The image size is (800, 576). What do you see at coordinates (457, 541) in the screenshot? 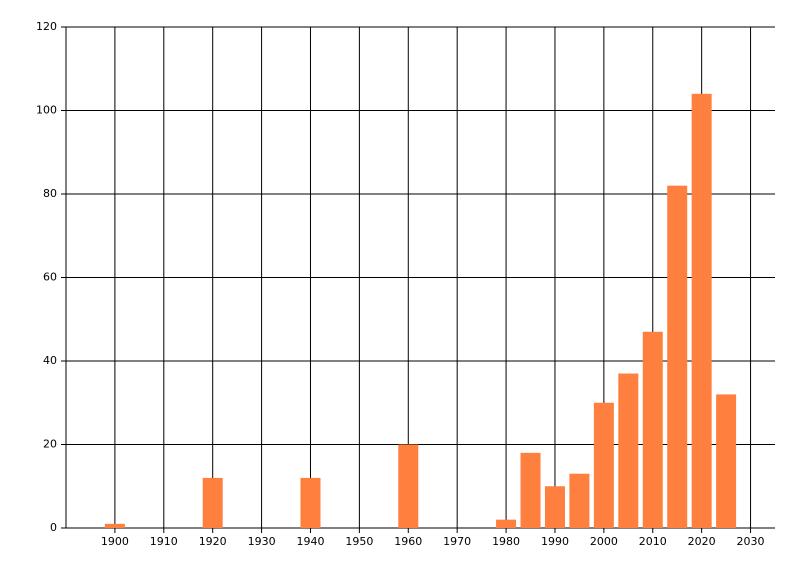
I see `x-tick-label: 1970` at bounding box center [457, 541].